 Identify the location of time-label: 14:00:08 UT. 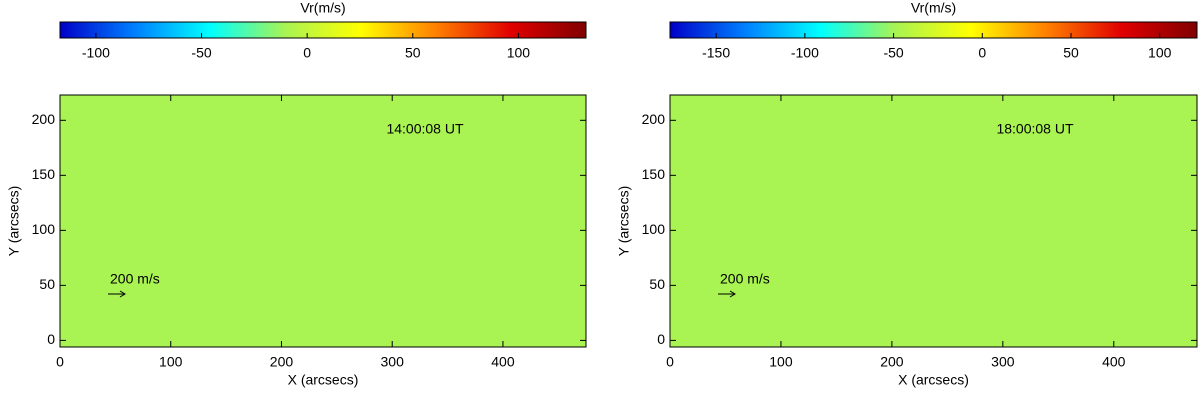
(424, 129).